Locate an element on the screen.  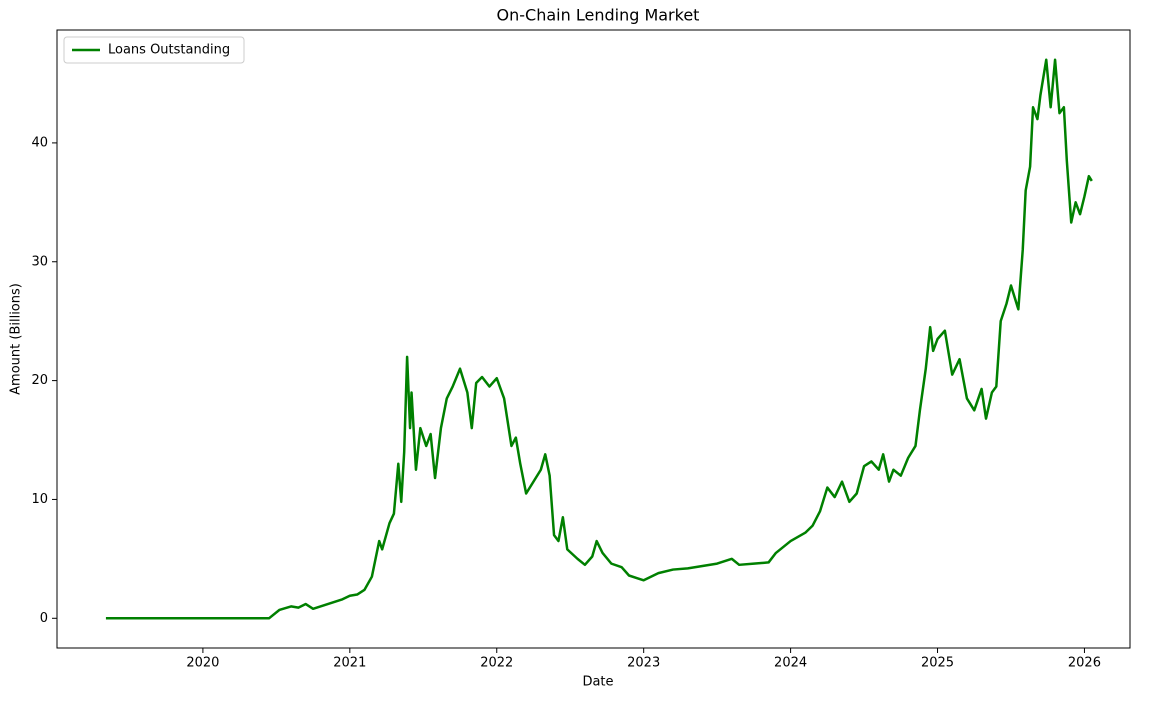
y-tick-label: 40 is located at coordinates (39, 142).